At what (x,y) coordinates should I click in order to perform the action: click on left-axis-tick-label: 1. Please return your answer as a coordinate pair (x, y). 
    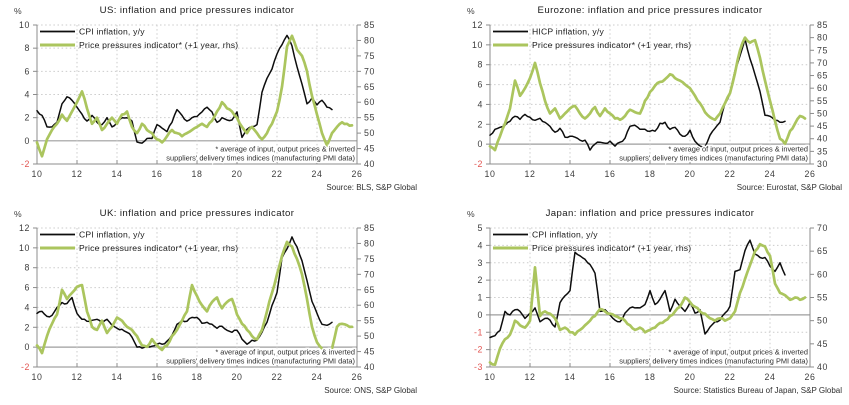
    Looking at the image, I should click on (481, 298).